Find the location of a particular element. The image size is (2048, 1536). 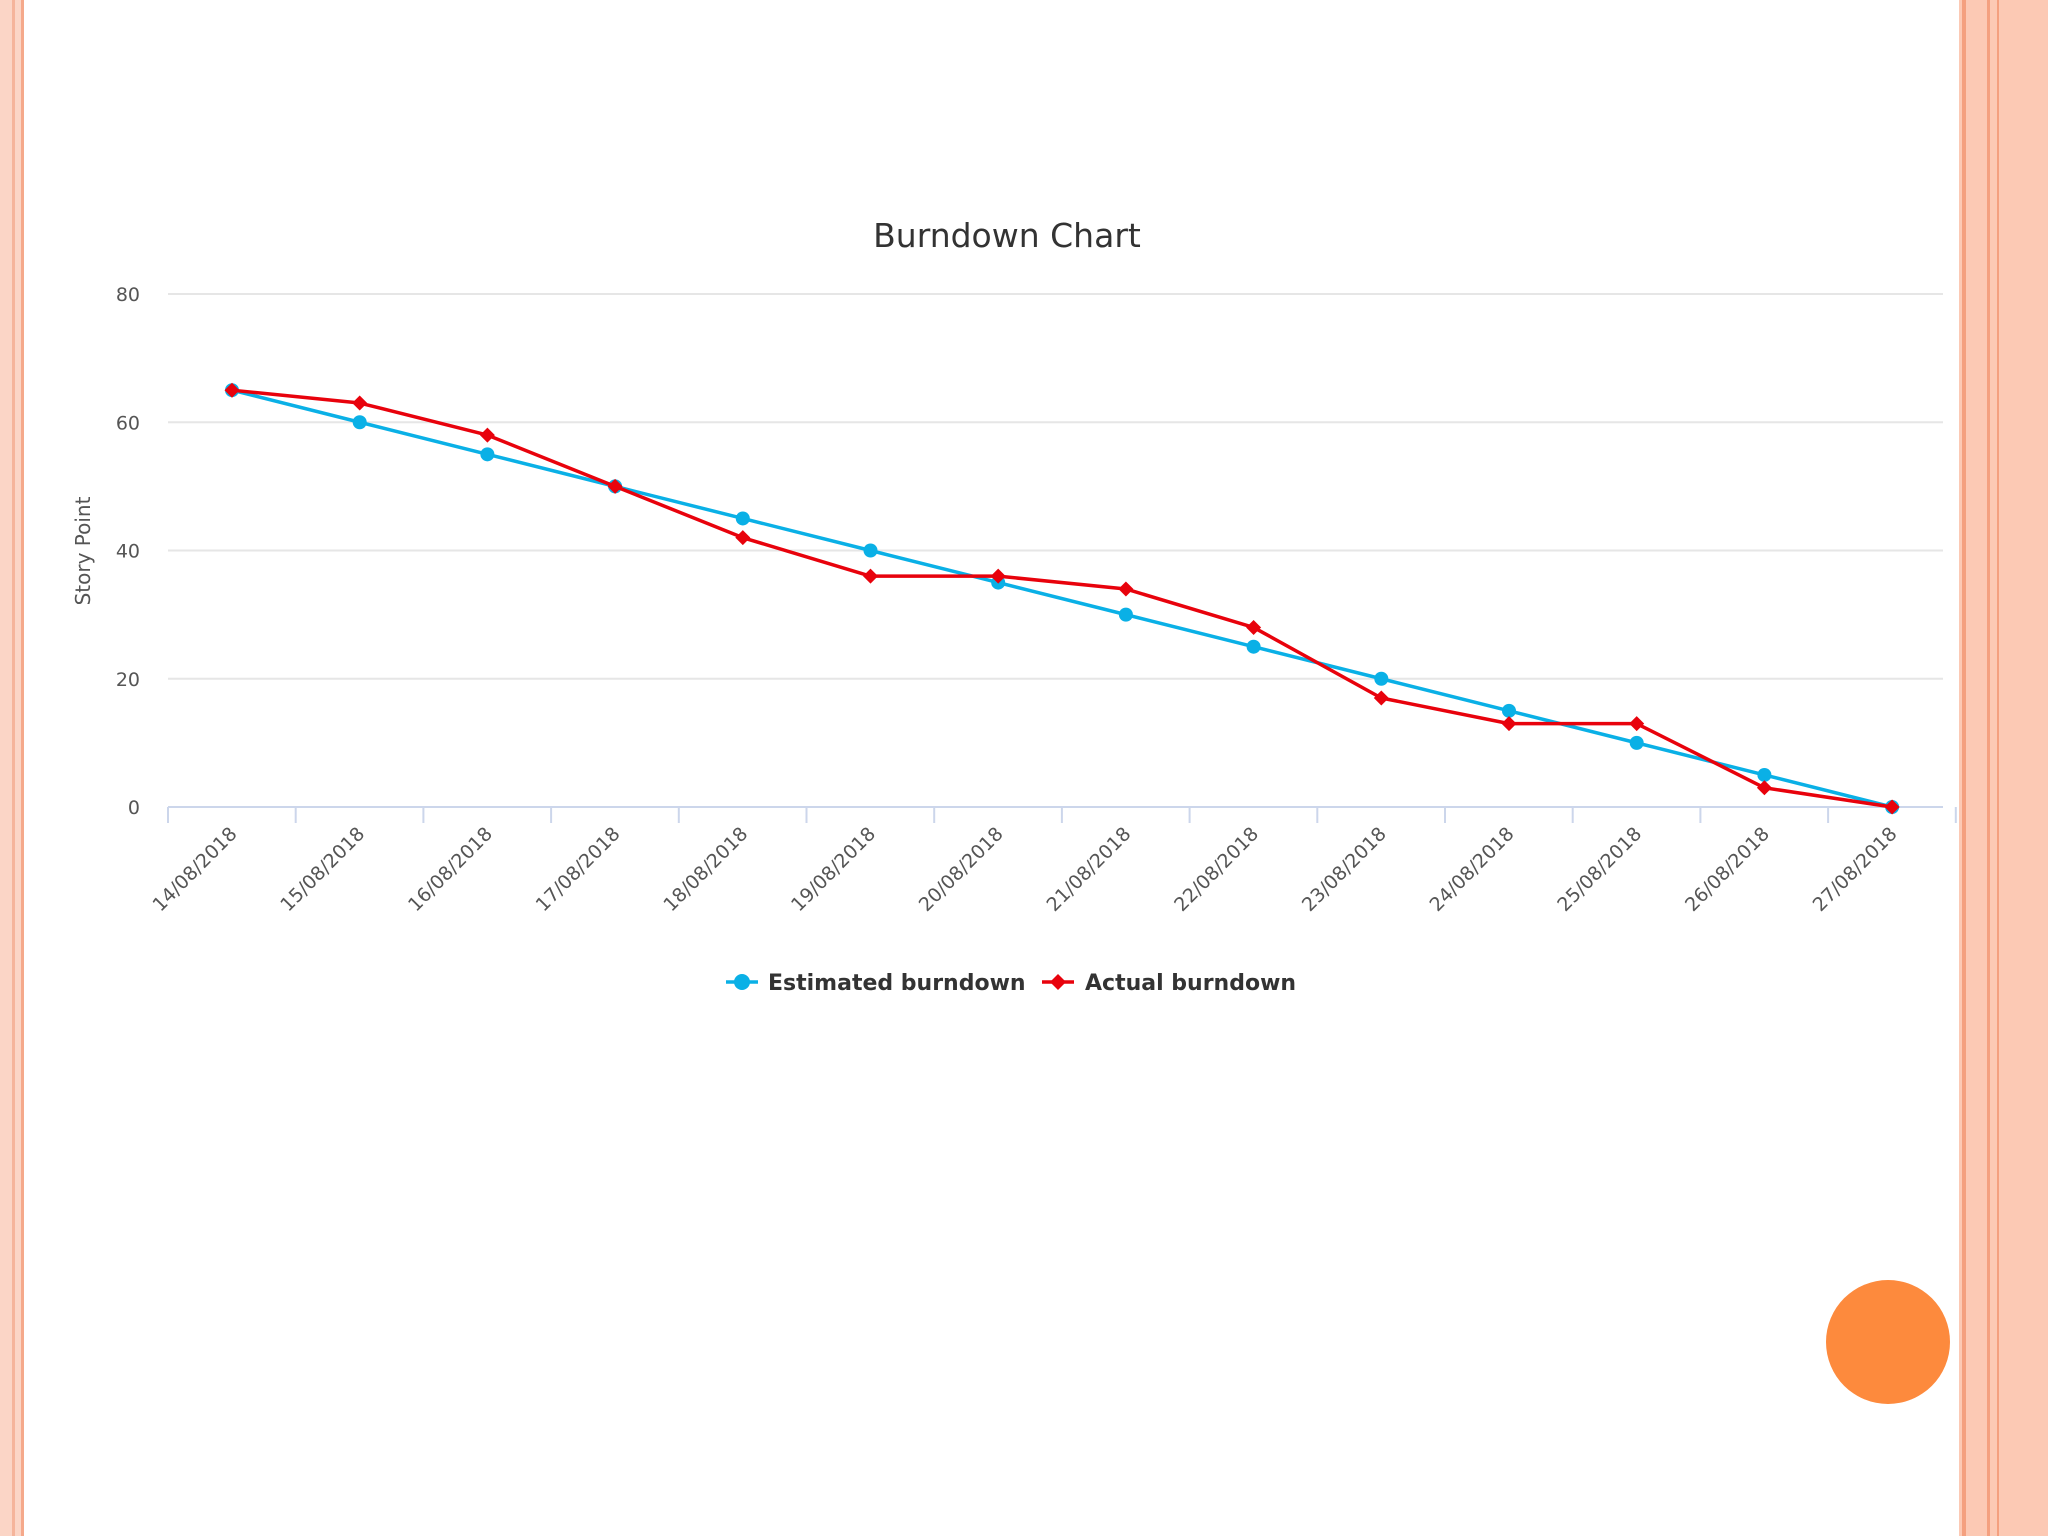

x-tick-label: 15/08/2018 is located at coordinates (322, 869).